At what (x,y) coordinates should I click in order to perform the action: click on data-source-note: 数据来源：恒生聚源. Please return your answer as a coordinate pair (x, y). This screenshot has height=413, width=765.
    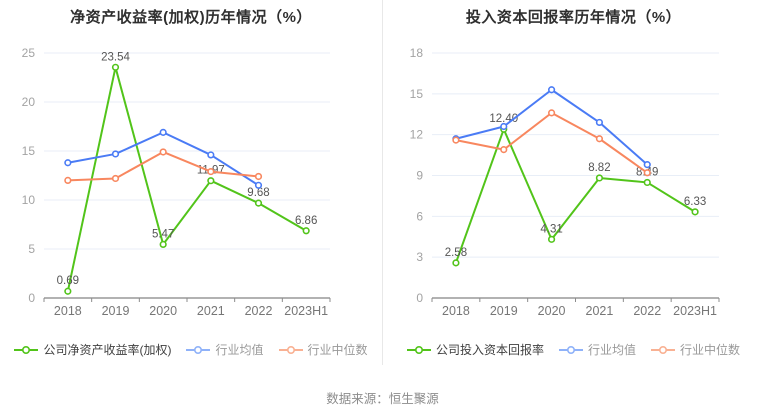
    Looking at the image, I should click on (382, 399).